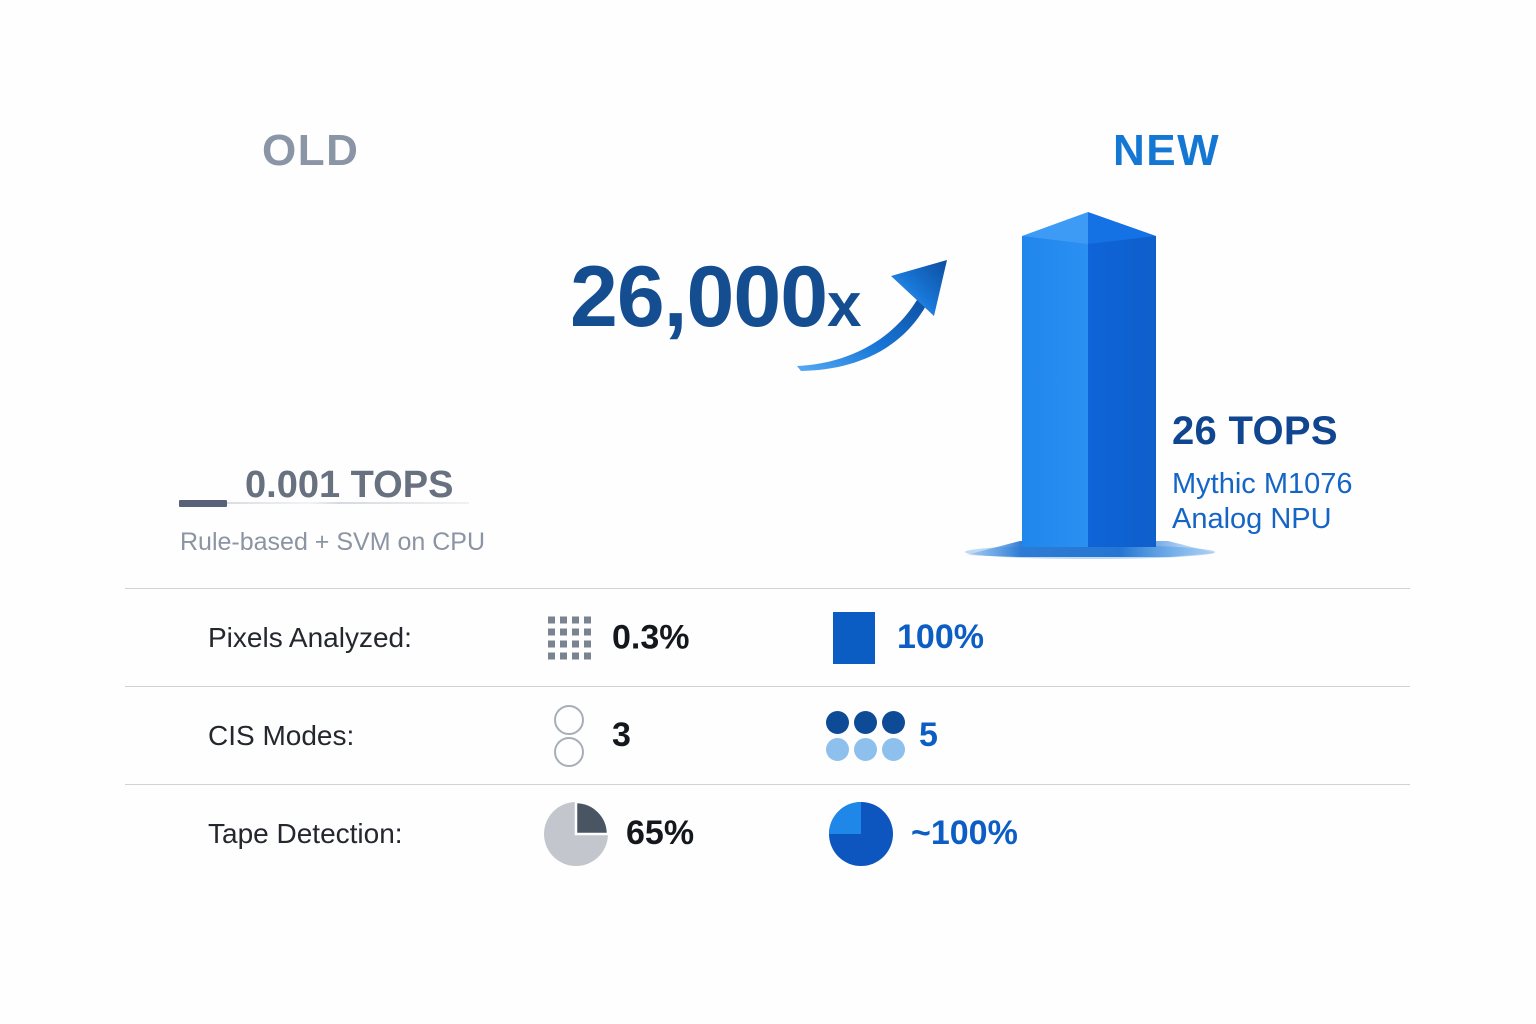  I want to click on row-new-cell: 100%, so click(904, 637).